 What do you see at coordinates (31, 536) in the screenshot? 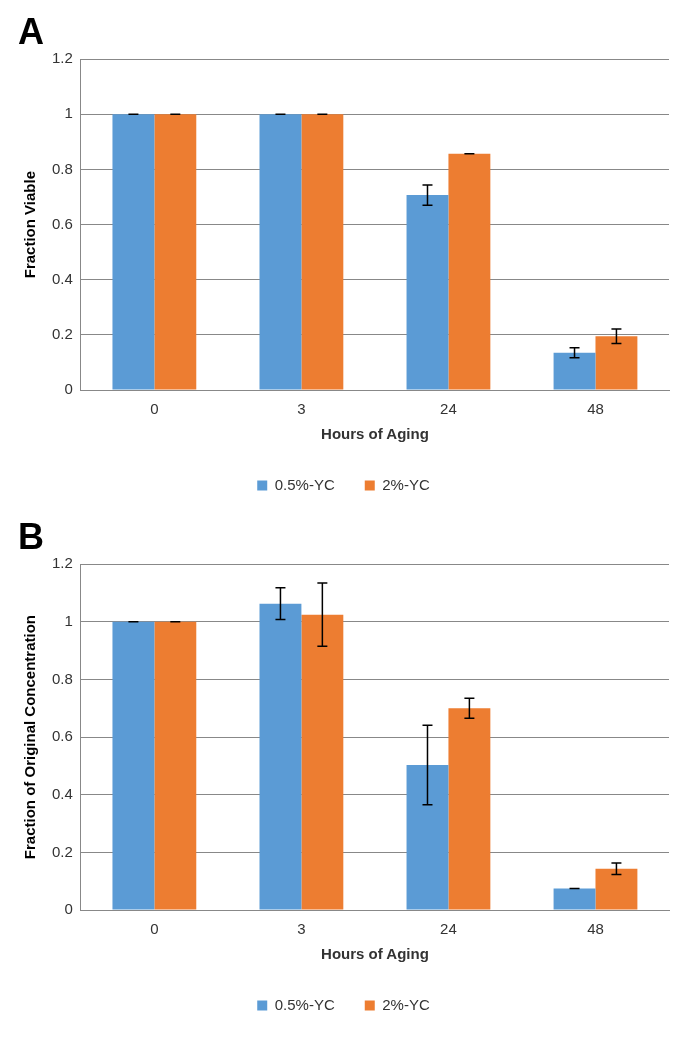
I see `chart-title: B` at bounding box center [31, 536].